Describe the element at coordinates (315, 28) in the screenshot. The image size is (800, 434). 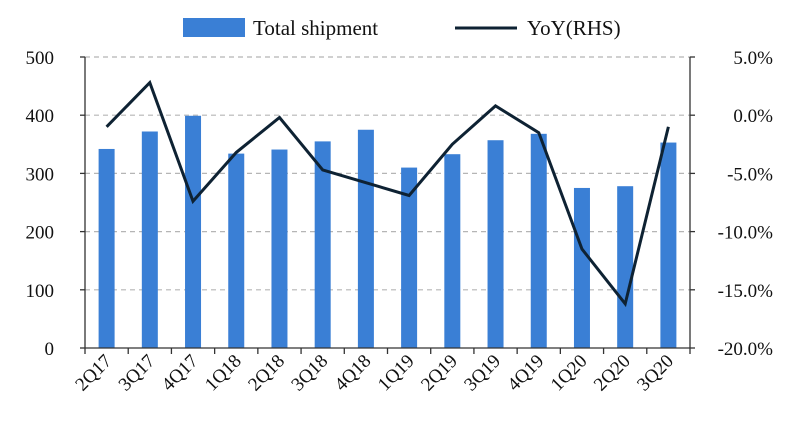
I see `legend-label-total-shipment: Total shipment` at that location.